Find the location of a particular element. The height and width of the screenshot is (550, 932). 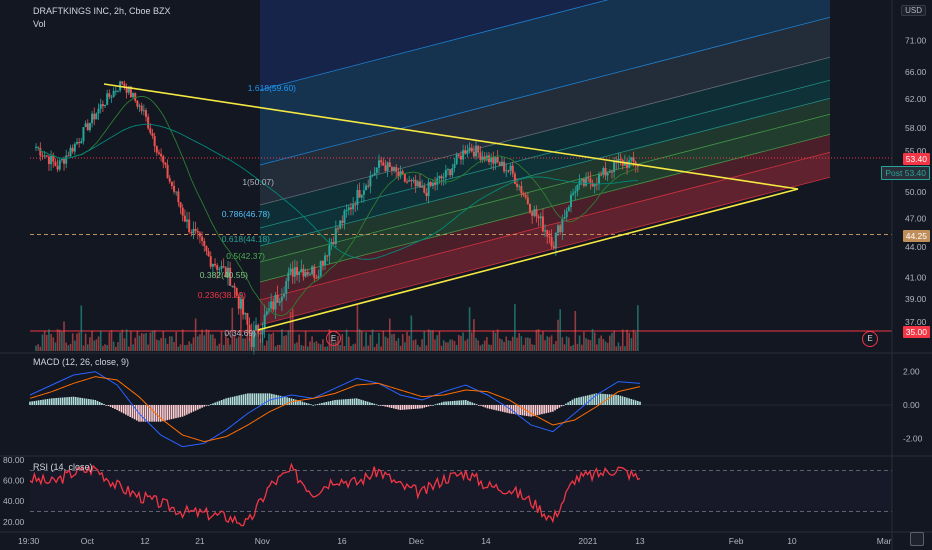

level-35-badge: 35.00 is located at coordinates (916, 332).